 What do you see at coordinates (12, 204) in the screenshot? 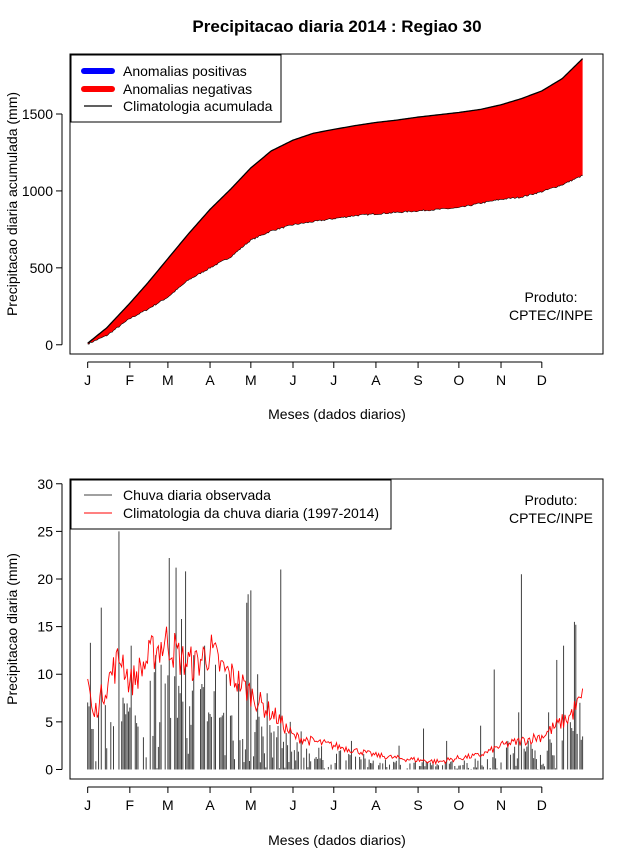
I see `cumulative-y-label: Precipitacao diaria acumulada (mm)` at bounding box center [12, 204].